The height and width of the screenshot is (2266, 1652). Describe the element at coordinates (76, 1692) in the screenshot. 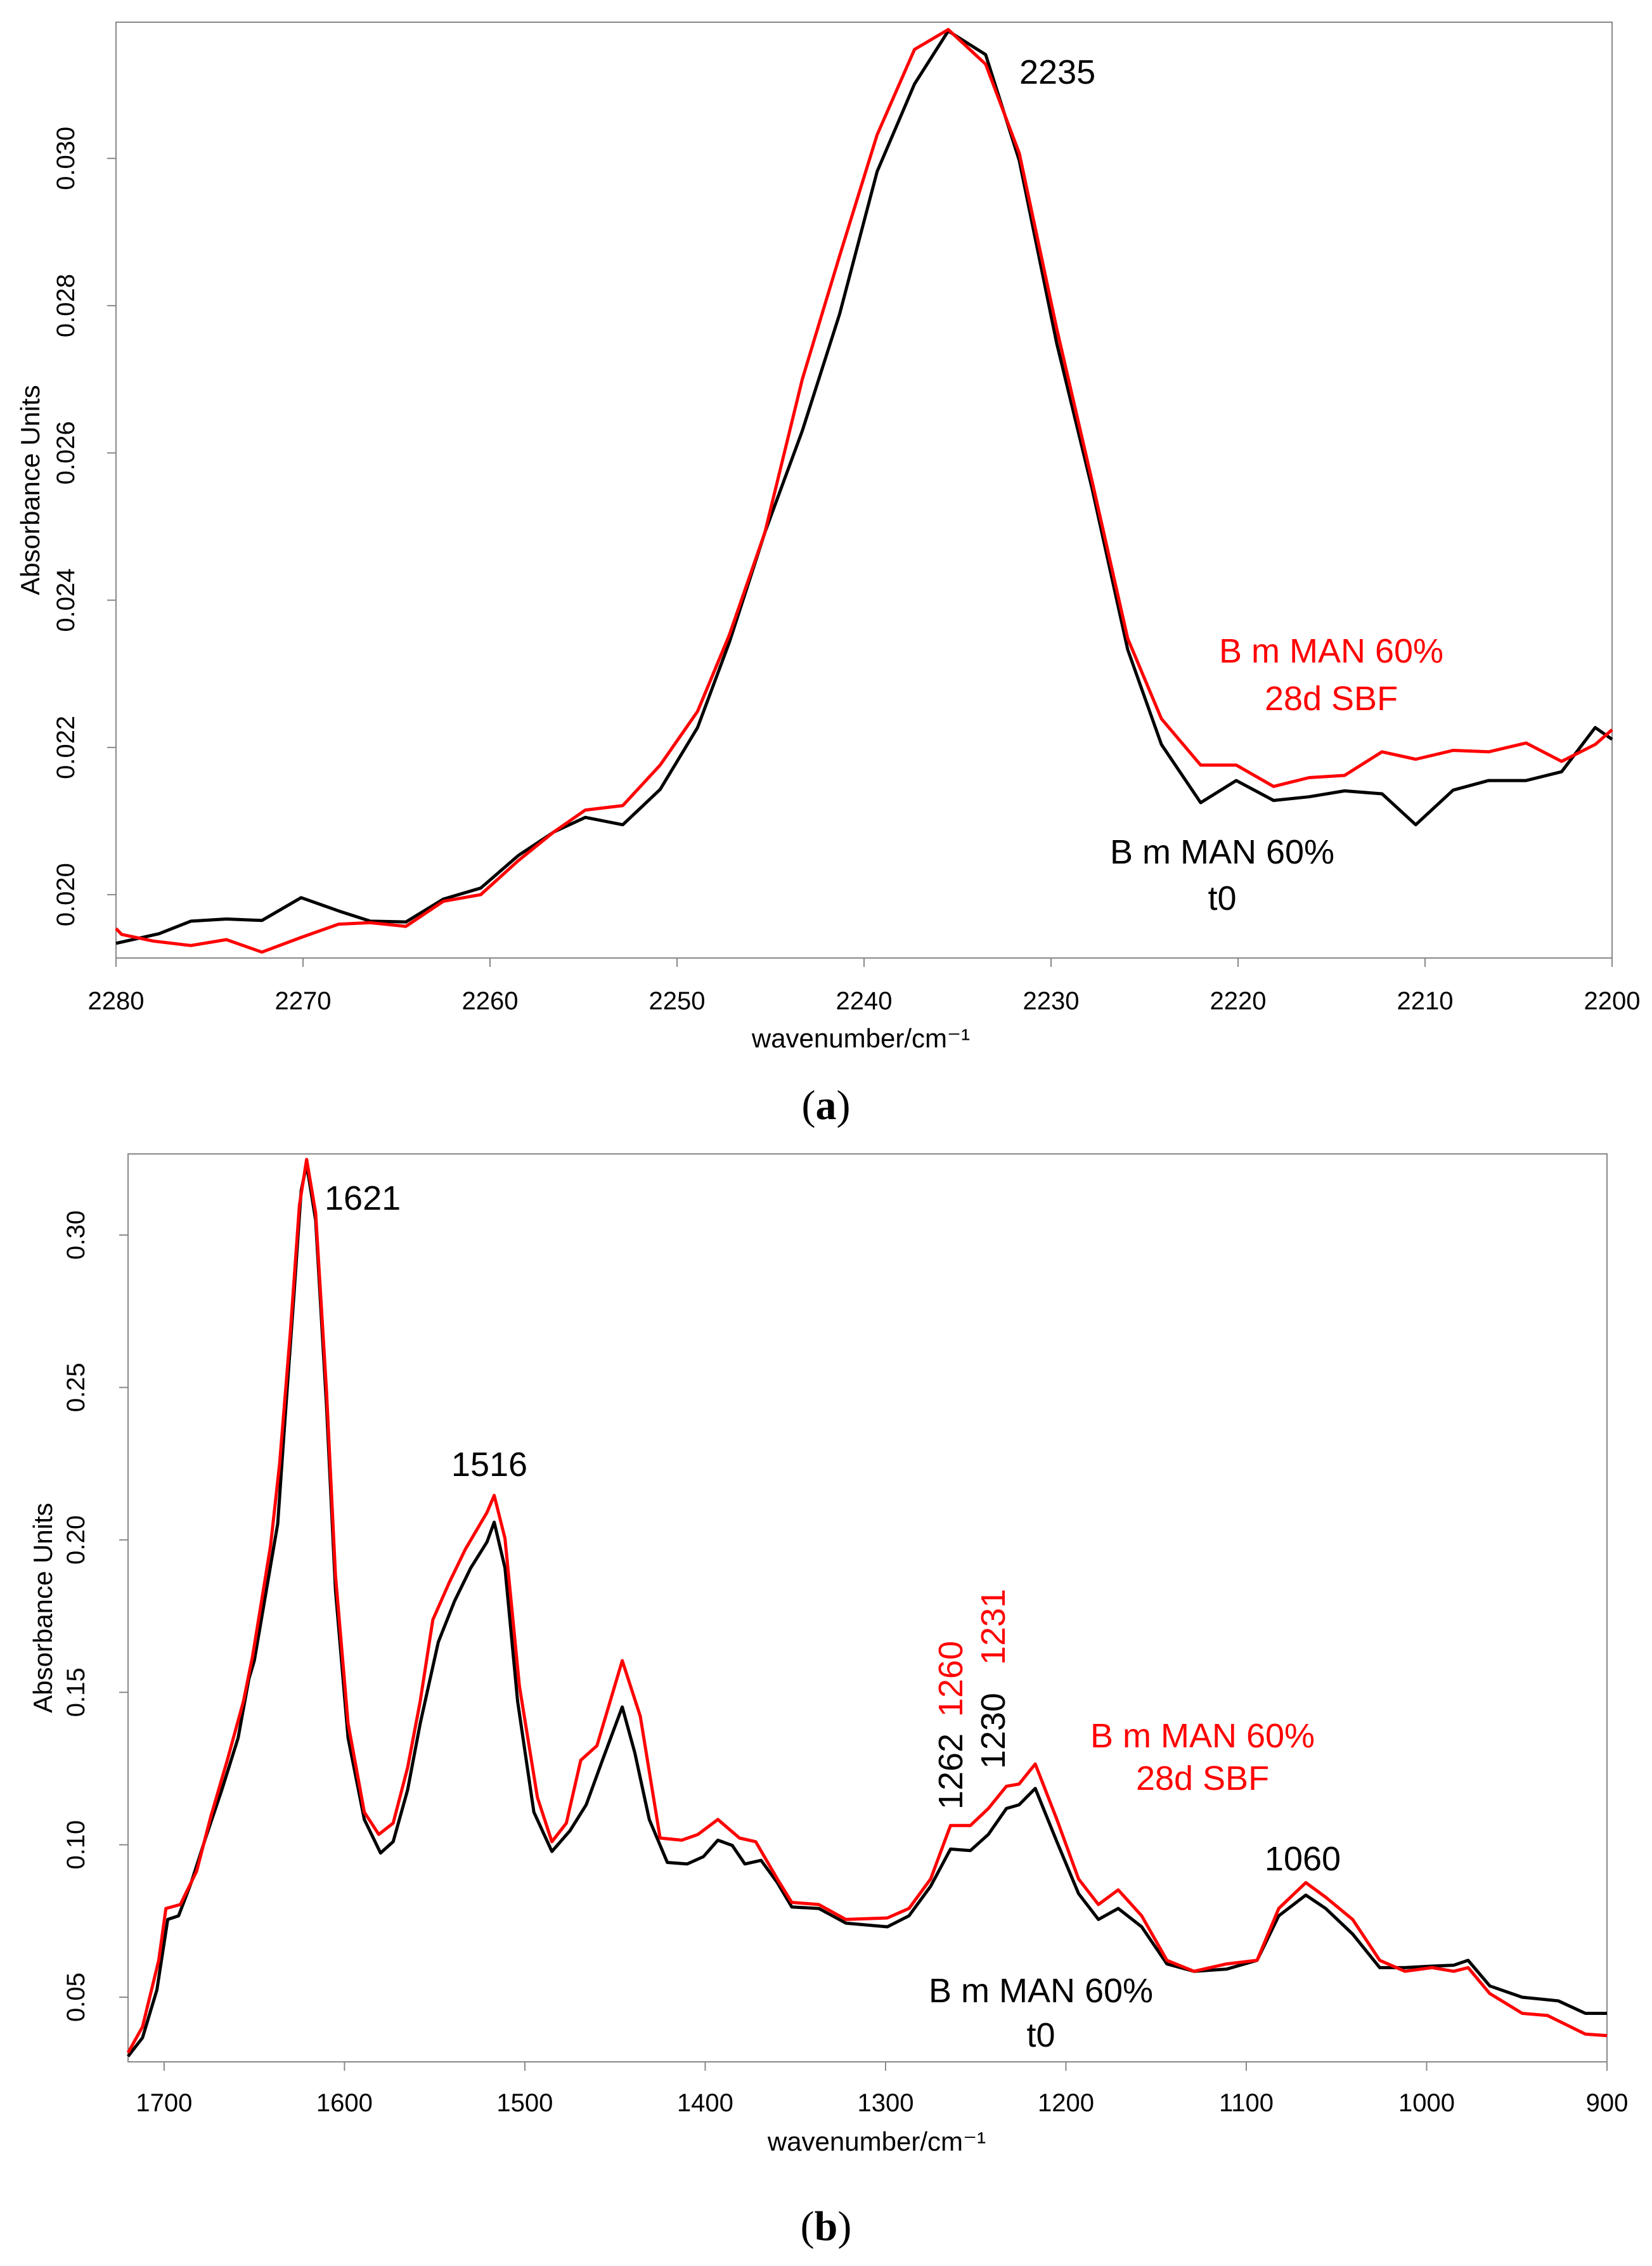

I see `y-tick-label-b: 0.15` at that location.